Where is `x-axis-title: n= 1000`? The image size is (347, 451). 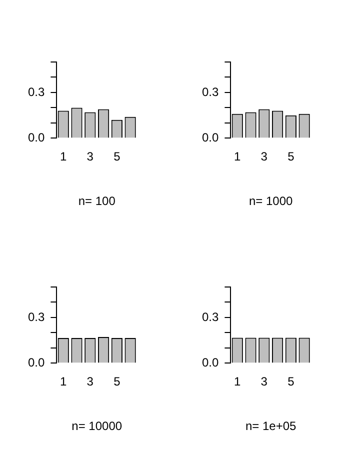
x-axis-title: n= 1000 is located at coordinates (271, 201).